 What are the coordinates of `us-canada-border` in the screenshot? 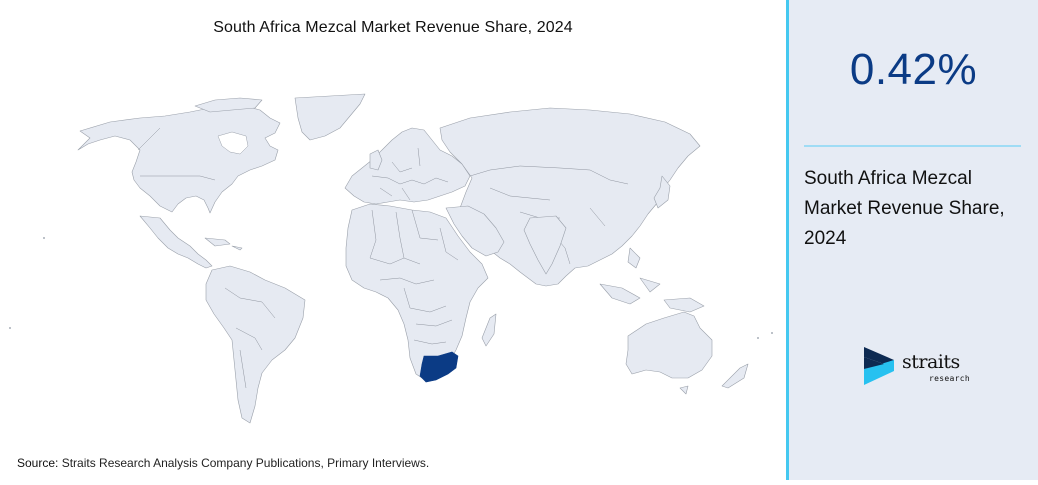 It's located at (178, 178).